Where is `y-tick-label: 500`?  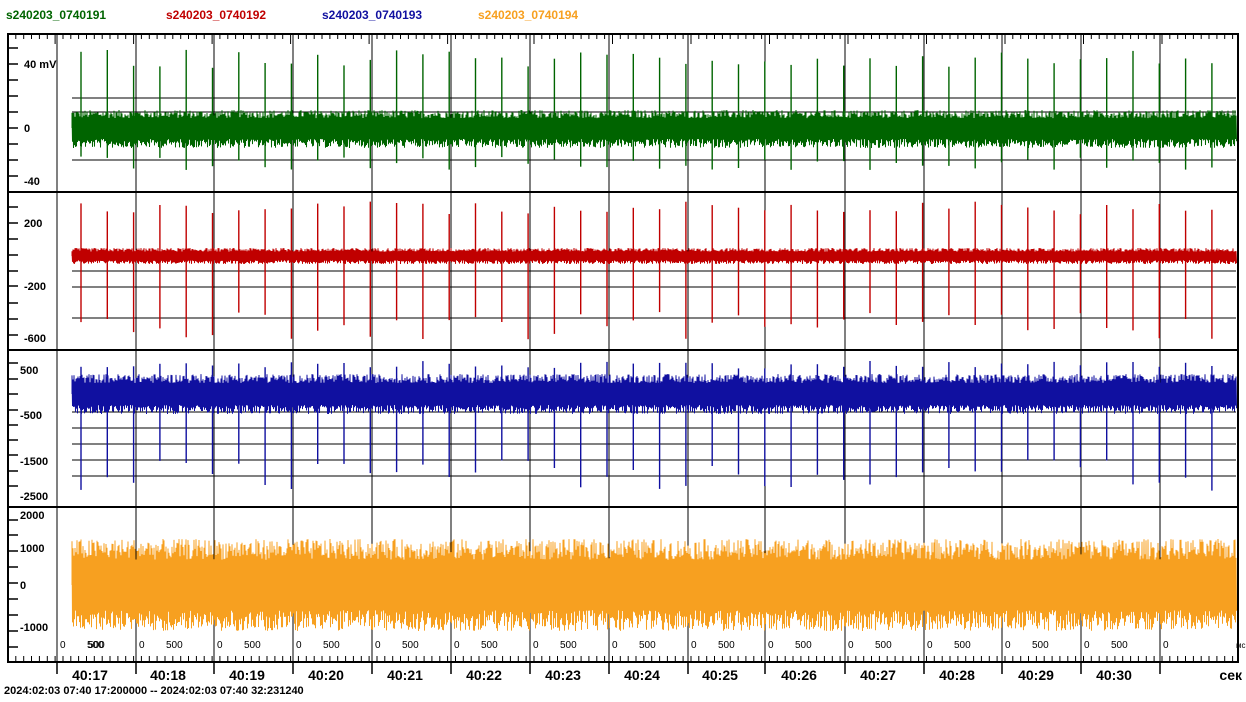
y-tick-label: 500 is located at coordinates (29, 371).